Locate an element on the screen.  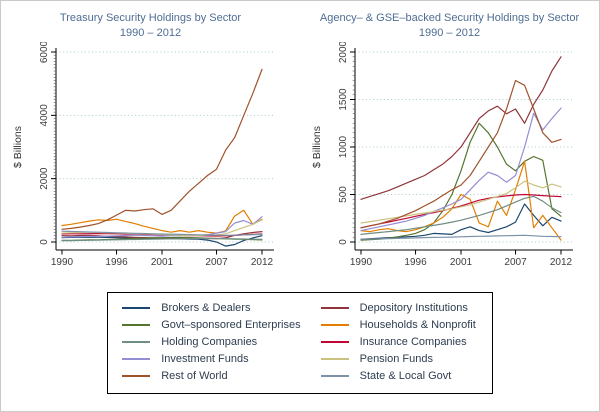
legend-item-rest-of-world: Rest of World is located at coordinates (211, 376).